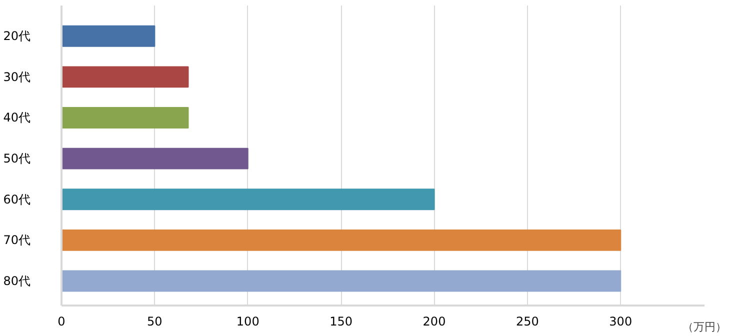 Image resolution: width=734 pixels, height=336 pixels. I want to click on x-tick-label: 200, so click(434, 321).